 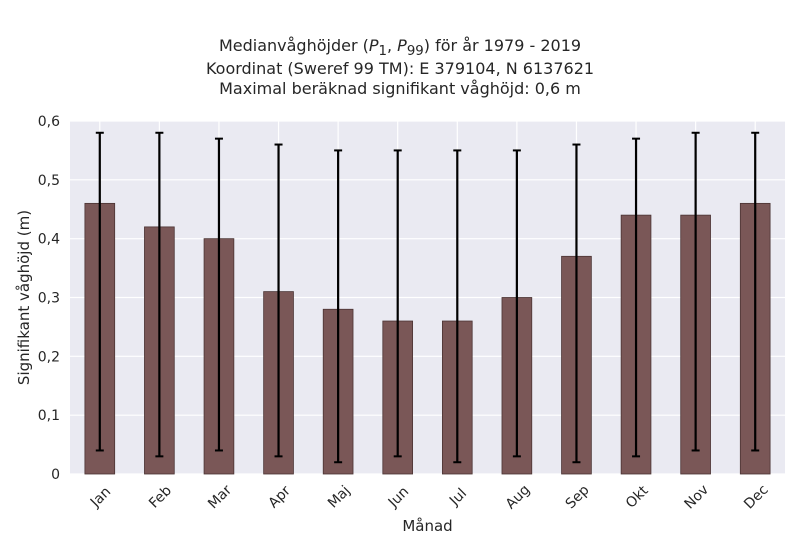 I want to click on y-axis-label: Signifikant våghöjd (m), so click(x=24, y=297).